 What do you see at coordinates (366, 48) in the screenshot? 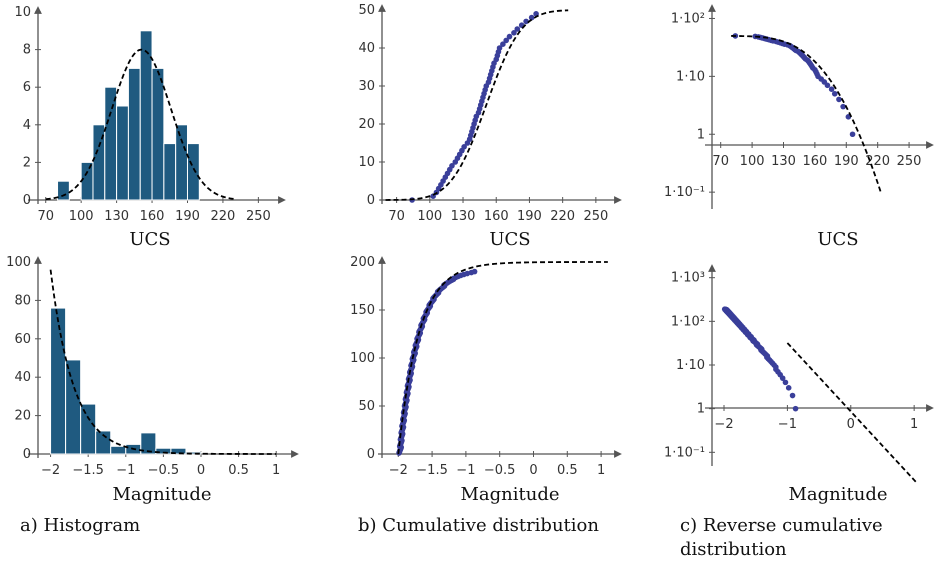
I see `y-tick-label: 40` at bounding box center [366, 48].